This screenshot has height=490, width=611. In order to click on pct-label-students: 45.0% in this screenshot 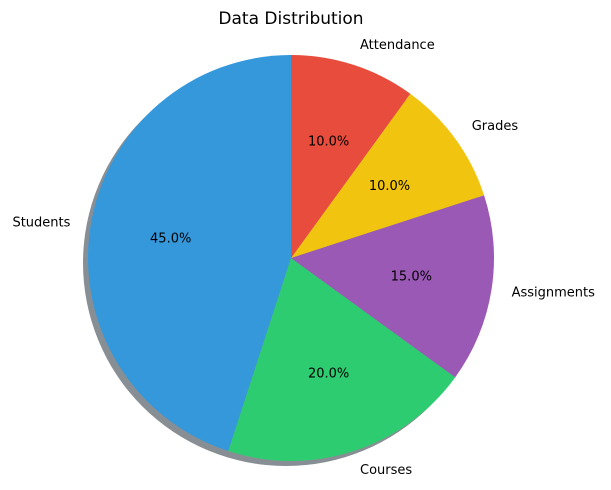, I will do `click(170, 238)`.